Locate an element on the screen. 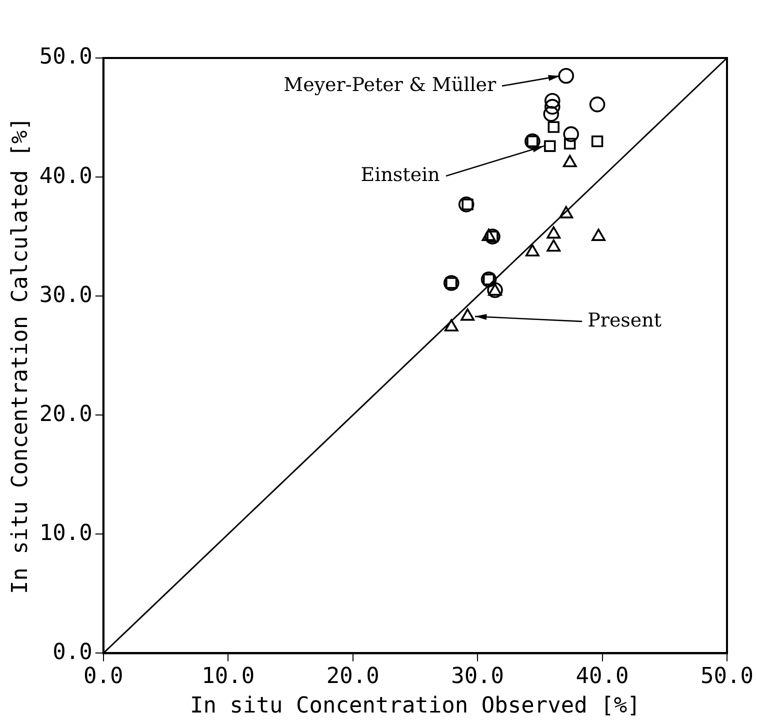 Image resolution: width=757 pixels, height=724 pixels. x-tick-label: 50.0 is located at coordinates (727, 677).